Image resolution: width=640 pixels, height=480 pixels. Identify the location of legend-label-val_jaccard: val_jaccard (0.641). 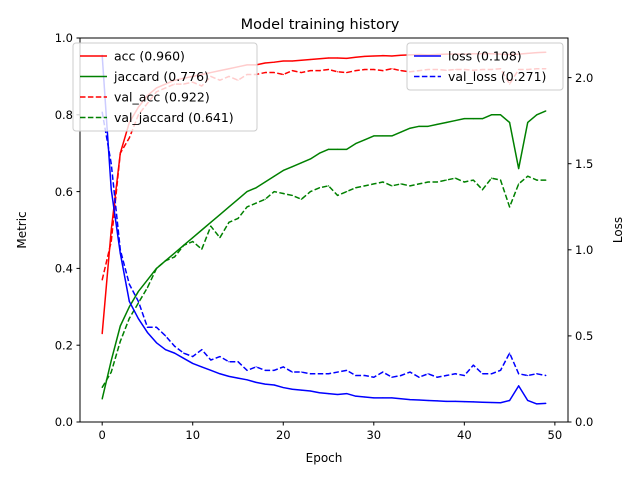
(174, 117).